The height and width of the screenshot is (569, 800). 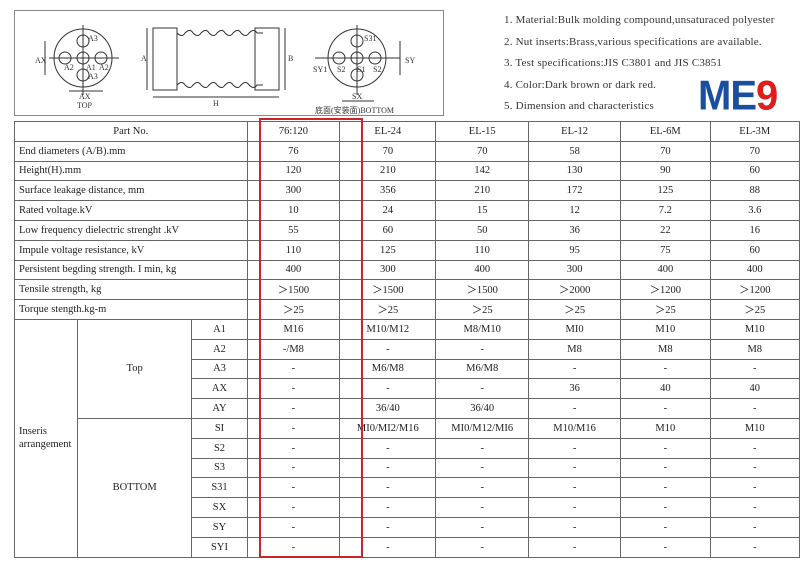 I want to click on row-label: End diameters (A/B).mm, so click(x=131, y=151).